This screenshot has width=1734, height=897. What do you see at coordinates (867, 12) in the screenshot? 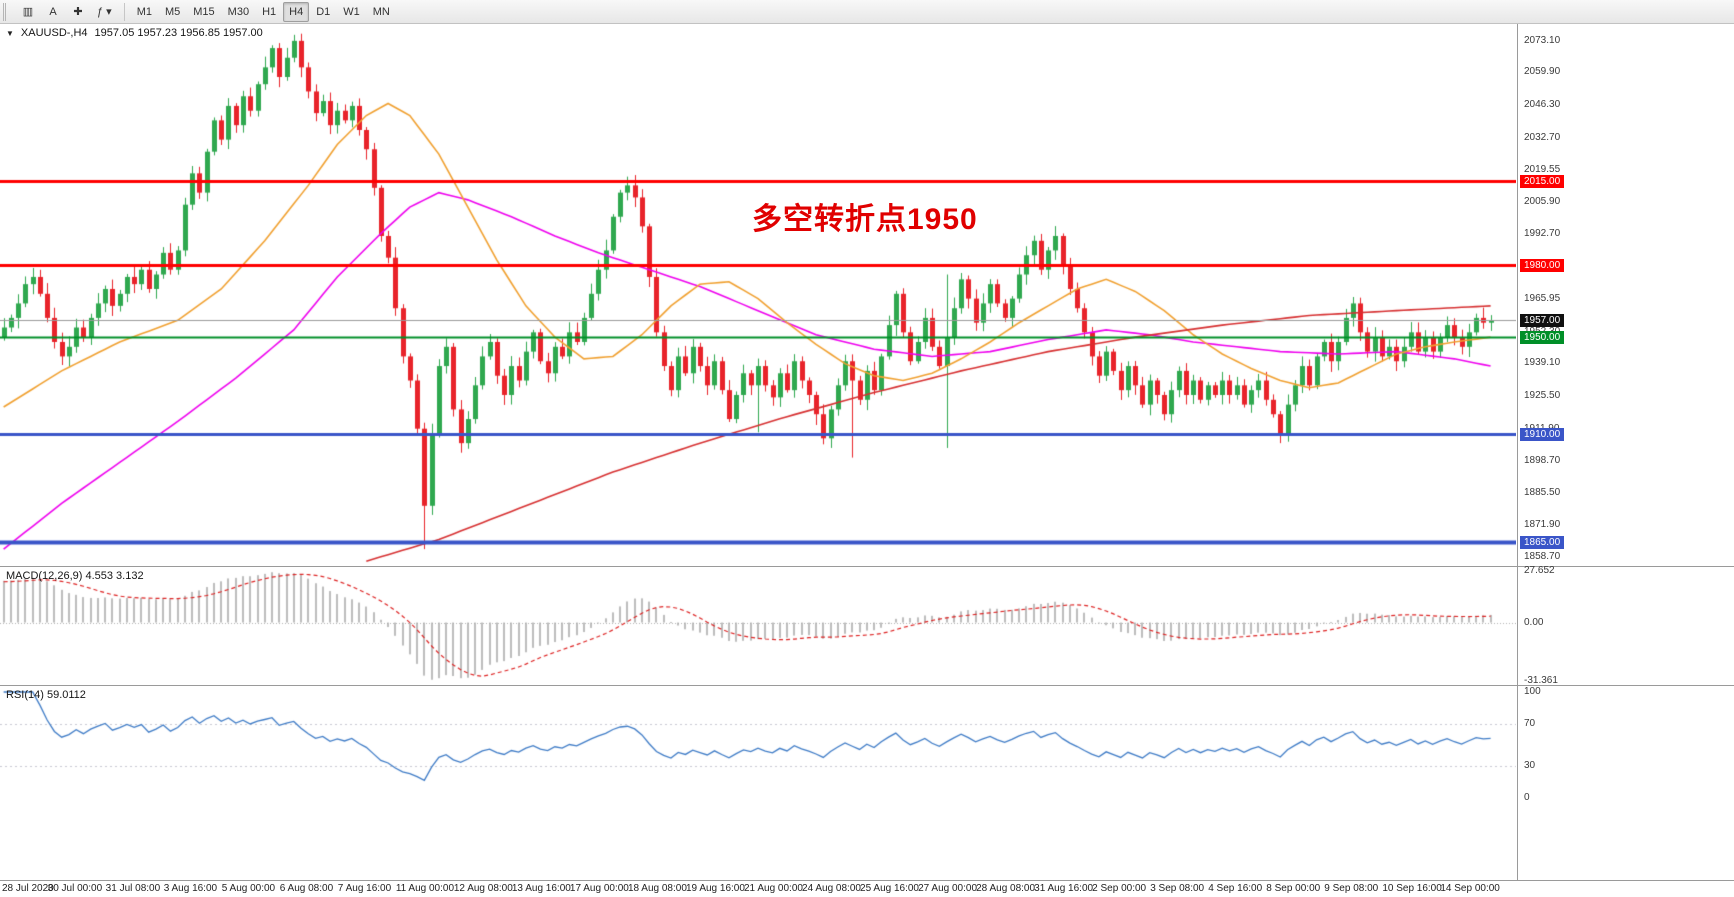
I see `toolbar: ▥ A ✚ ƒ ▾ M1 M5 M15 M30 H1 H4 D1 W1 MN` at bounding box center [867, 12].